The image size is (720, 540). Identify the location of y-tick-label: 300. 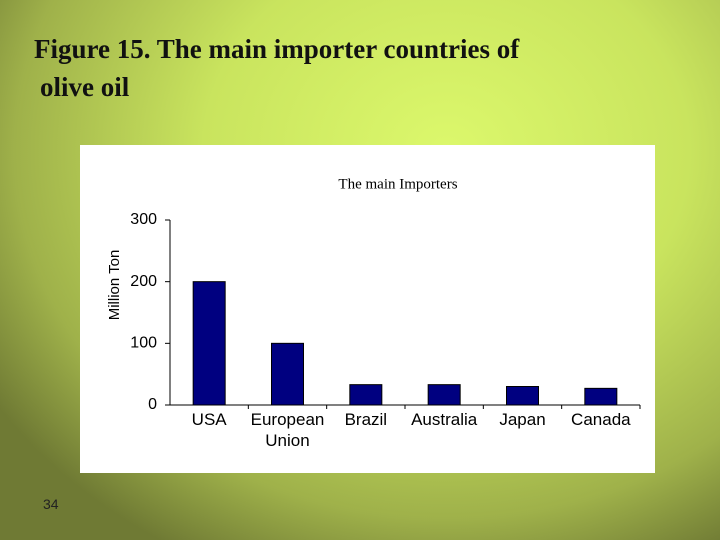
(143, 219).